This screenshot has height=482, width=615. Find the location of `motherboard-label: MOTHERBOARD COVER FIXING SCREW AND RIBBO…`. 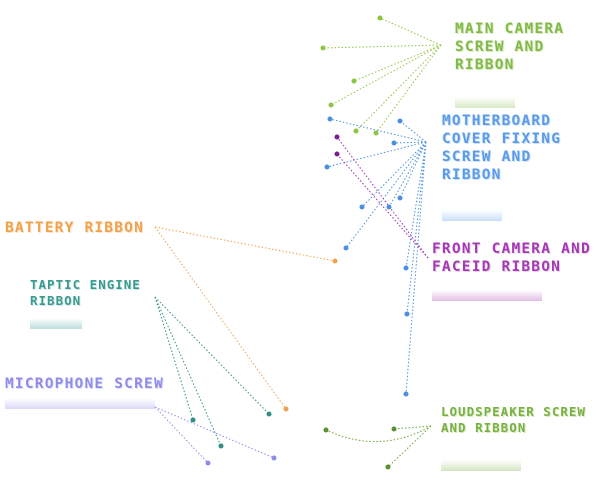

motherboard-label: MOTHERBOARD COVER FIXING SCREW AND RIBBO… is located at coordinates (502, 148).